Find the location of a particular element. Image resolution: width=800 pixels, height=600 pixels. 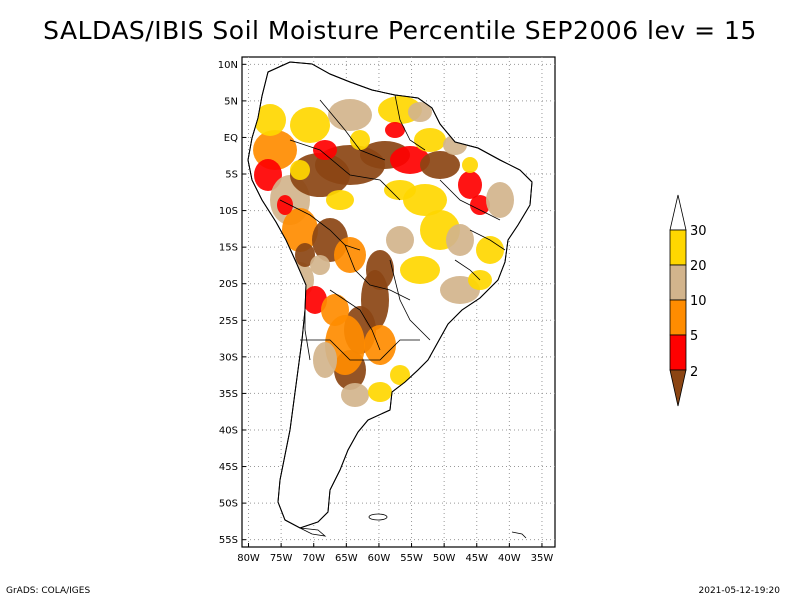

footer-timestamp: 2021-05-12-19:20 is located at coordinates (739, 591).